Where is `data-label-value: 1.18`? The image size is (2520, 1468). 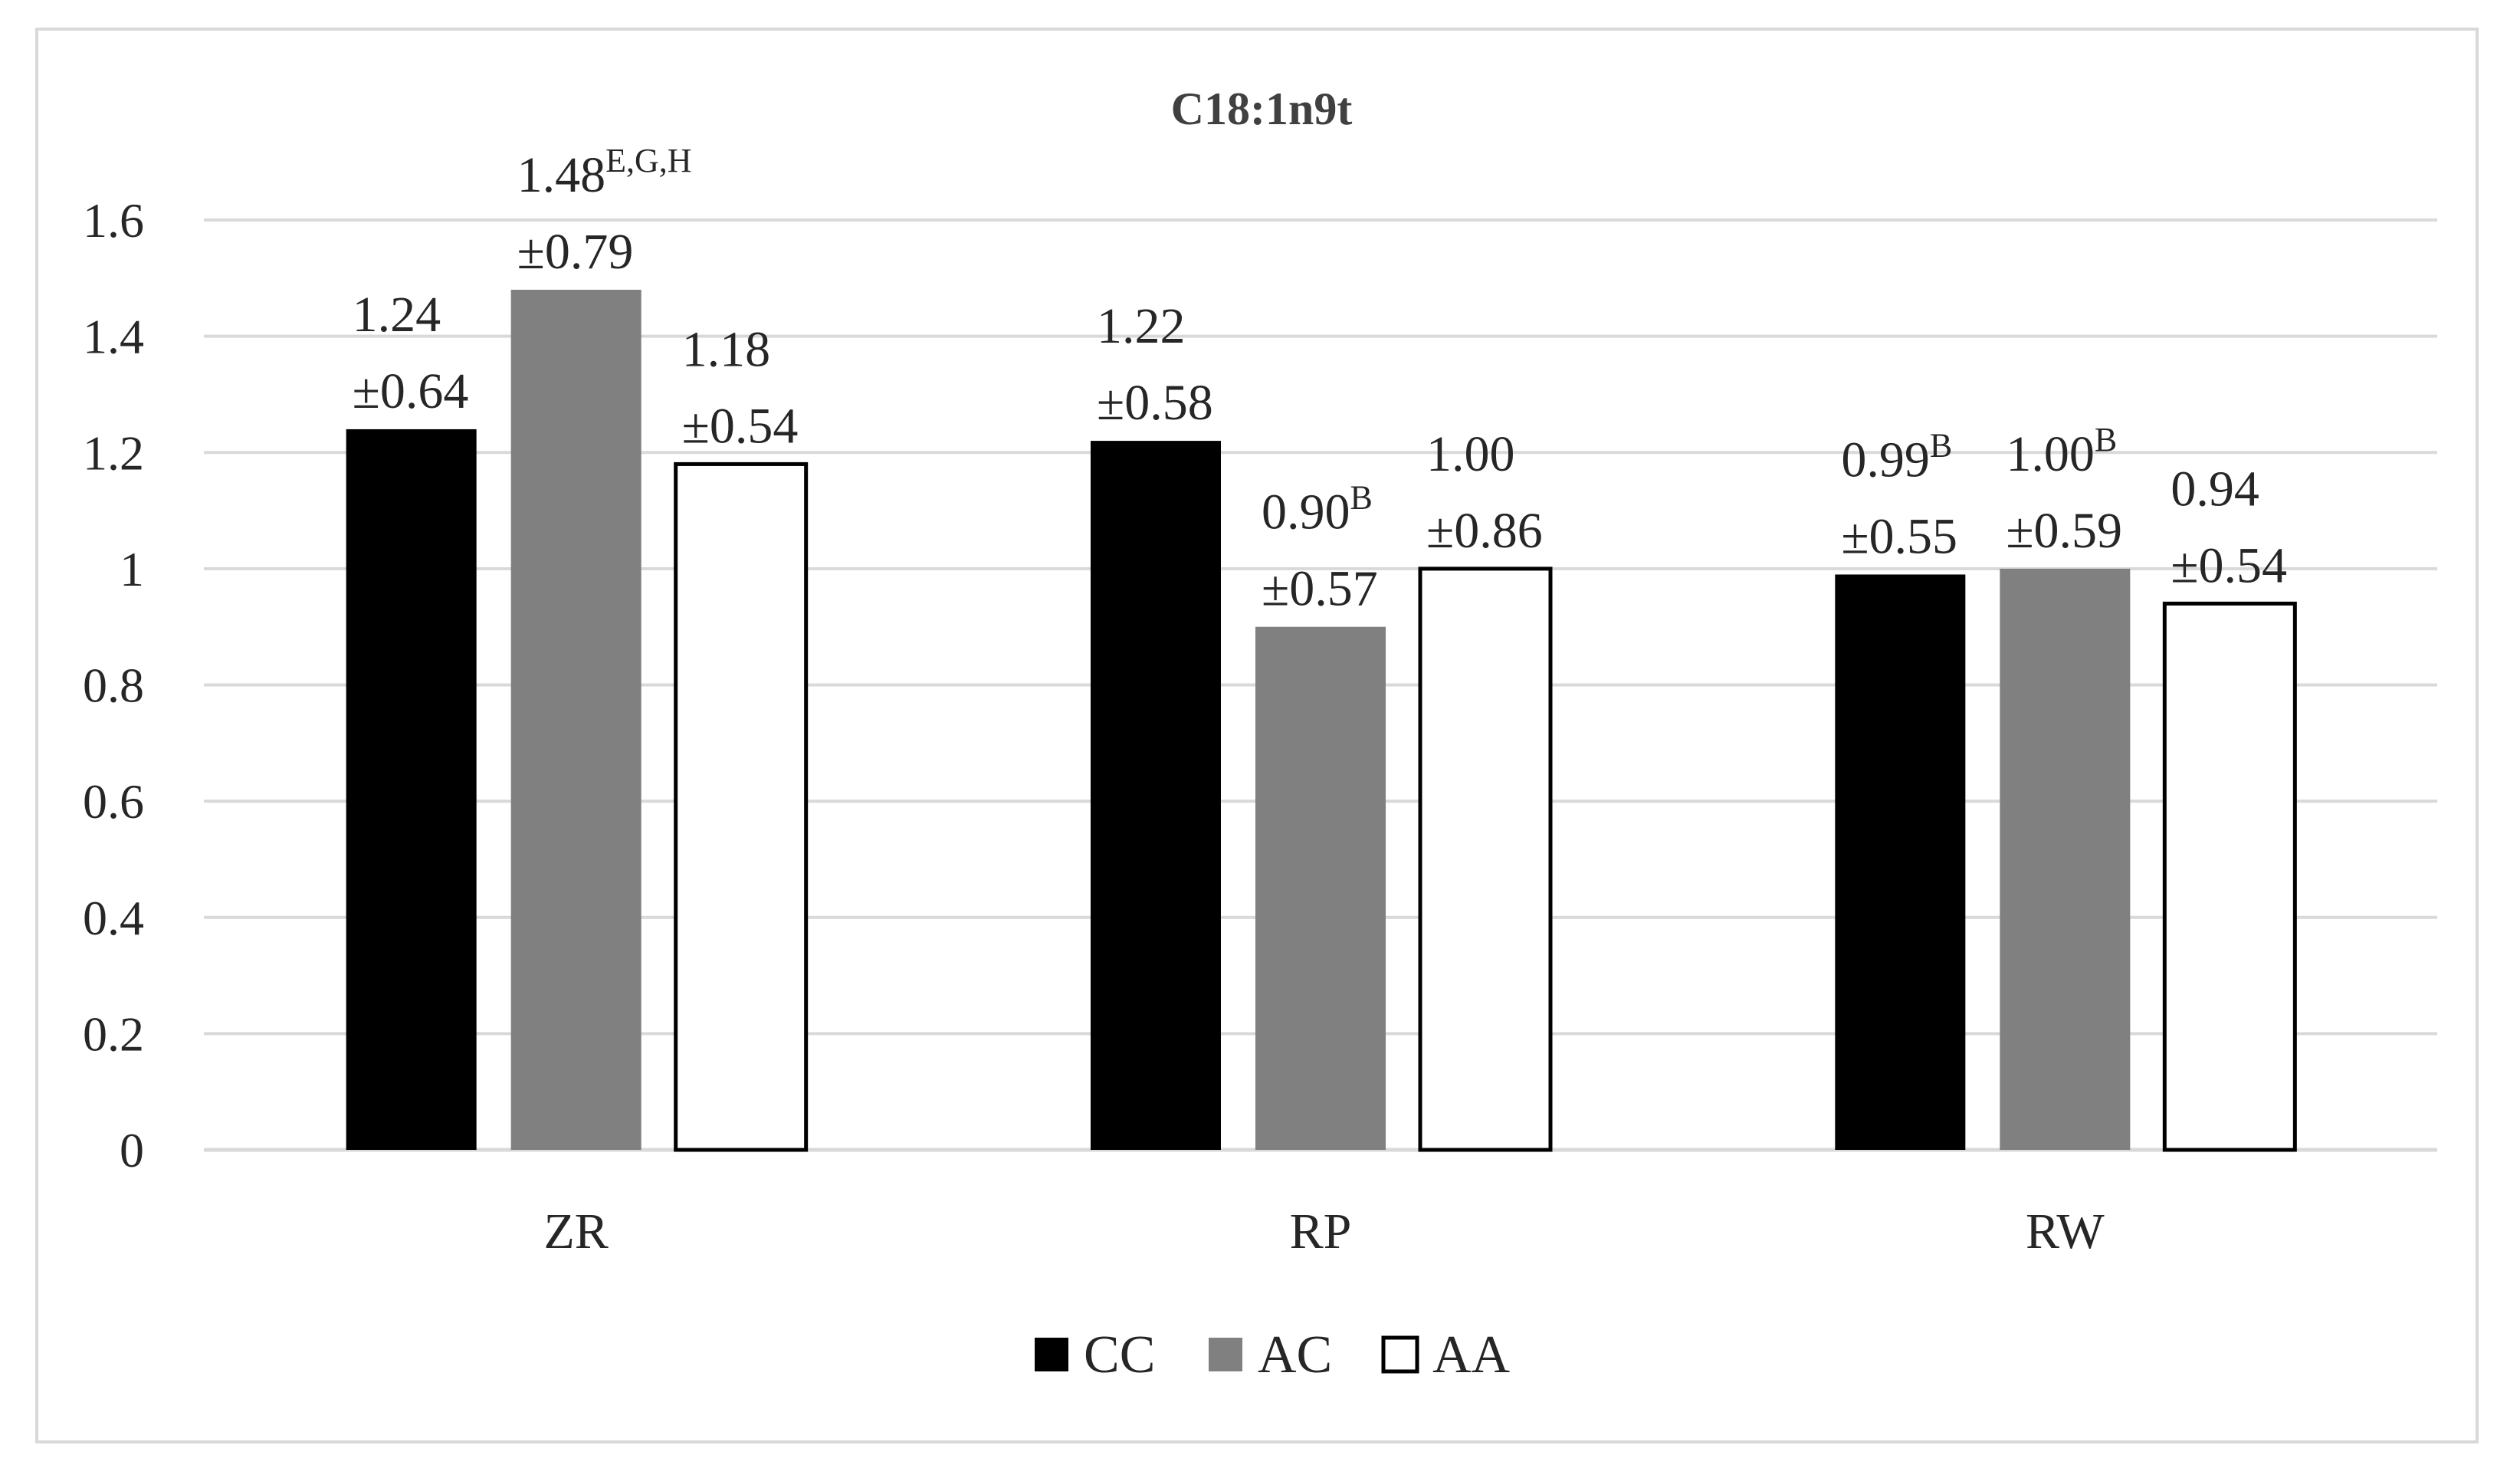 data-label-value: 1.18 is located at coordinates (726, 349).